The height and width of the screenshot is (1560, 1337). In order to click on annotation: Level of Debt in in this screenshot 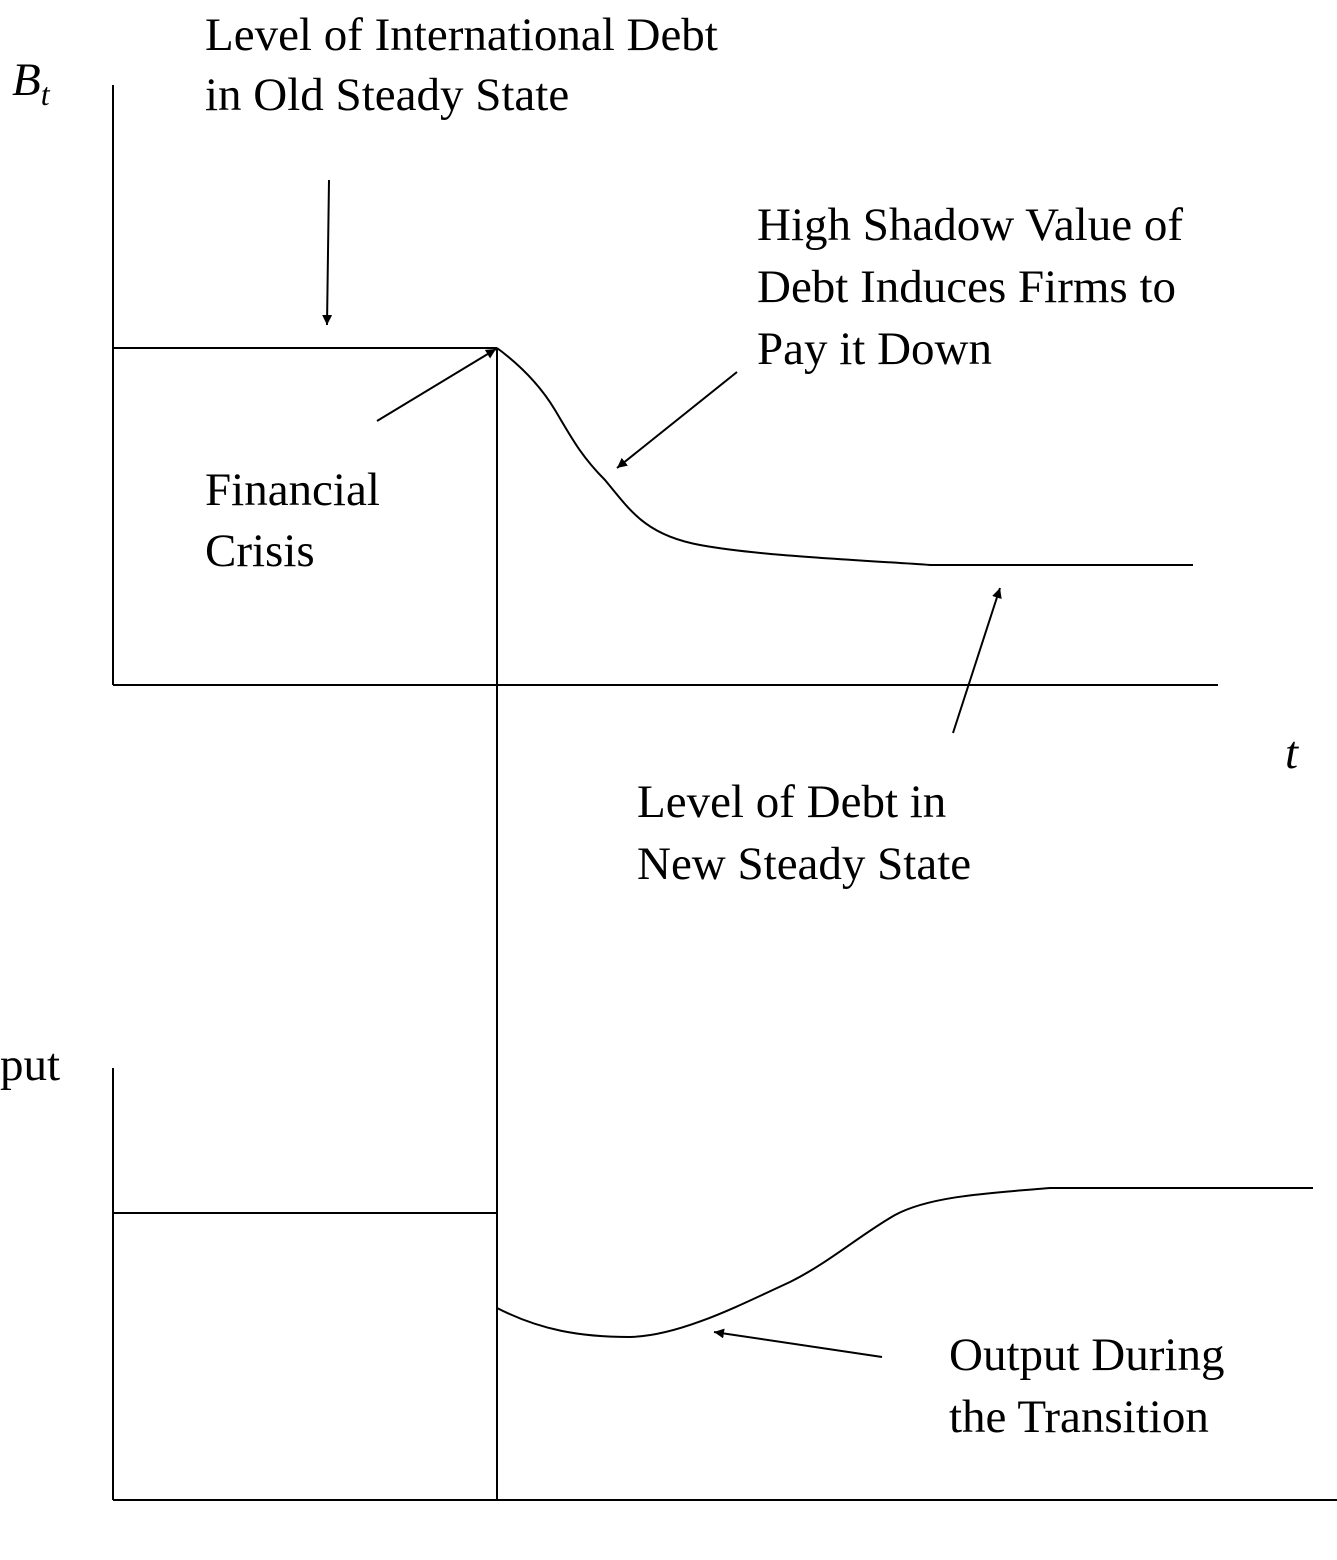, I will do `click(791, 802)`.